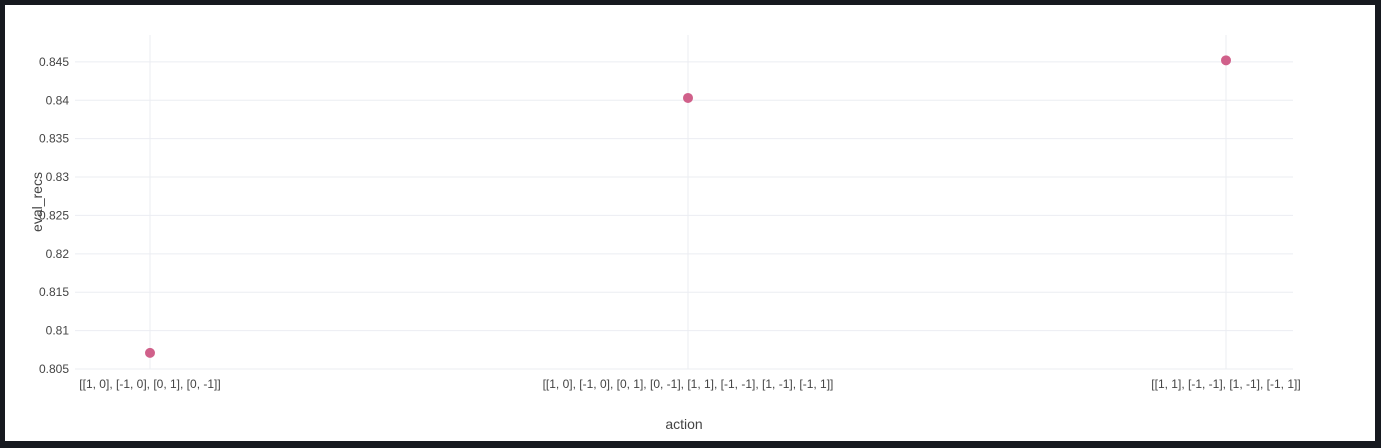 The width and height of the screenshot is (1381, 448). I want to click on x-tick-label: [[1, 0], [-1, 0], [0, 1], [0, -1]], so click(149, 384).